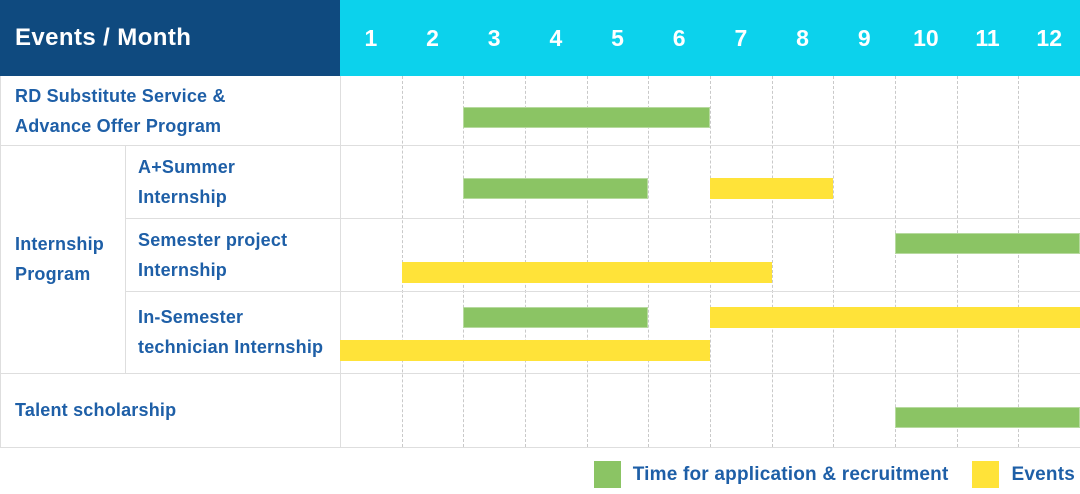 The height and width of the screenshot is (494, 1080). I want to click on month-header-cell: 9, so click(864, 37).